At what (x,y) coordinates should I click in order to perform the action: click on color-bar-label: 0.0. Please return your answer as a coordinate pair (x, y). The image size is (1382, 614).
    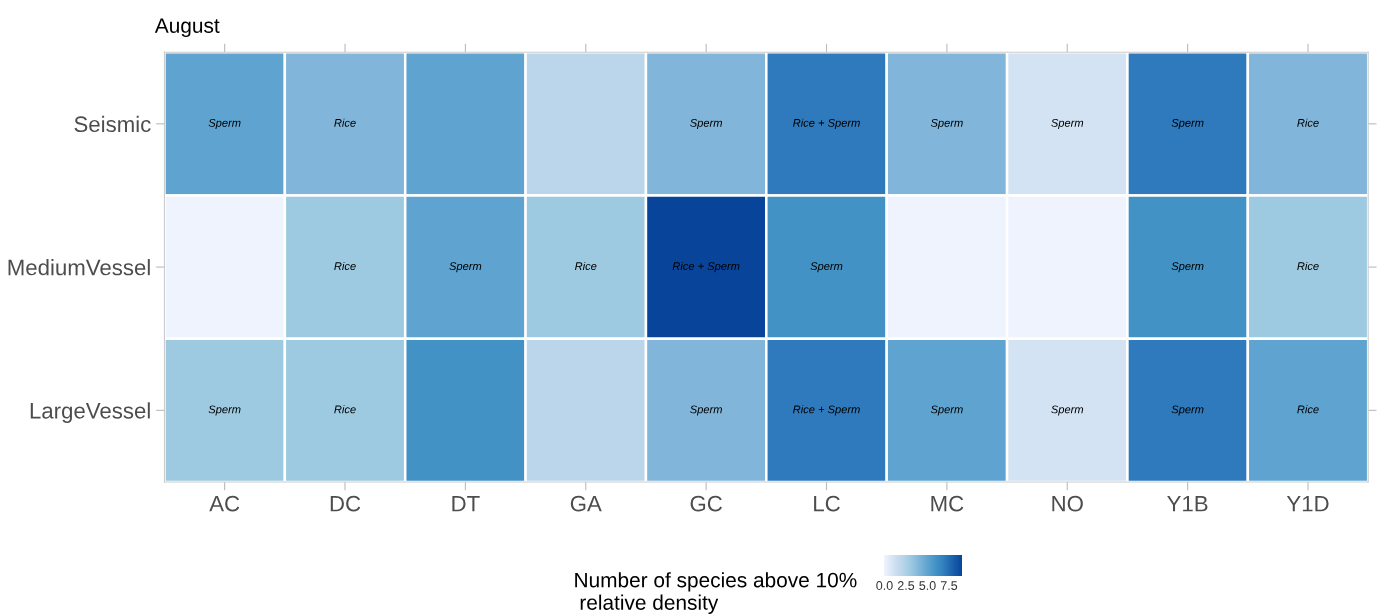
    Looking at the image, I should click on (884, 585).